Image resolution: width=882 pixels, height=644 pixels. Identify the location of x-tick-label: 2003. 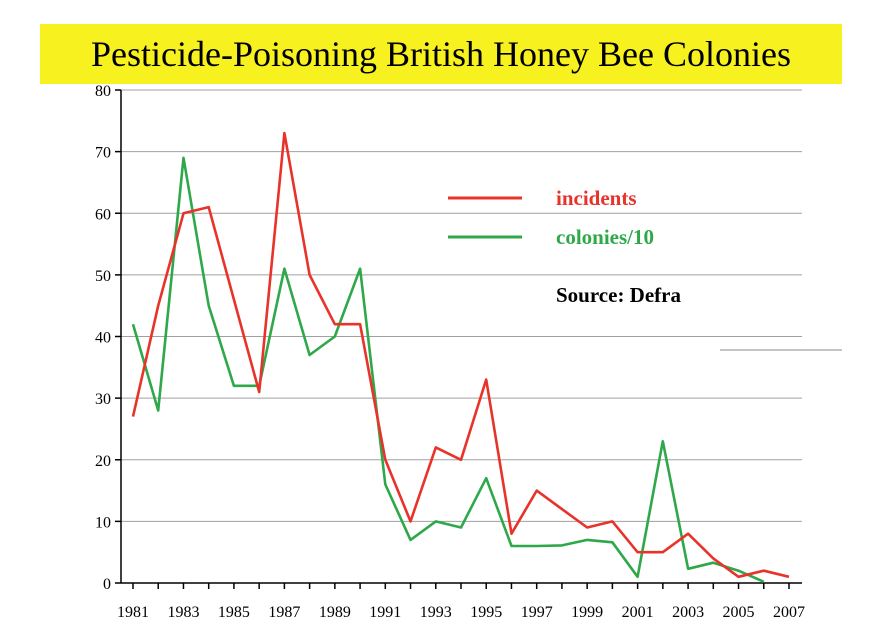
(688, 612).